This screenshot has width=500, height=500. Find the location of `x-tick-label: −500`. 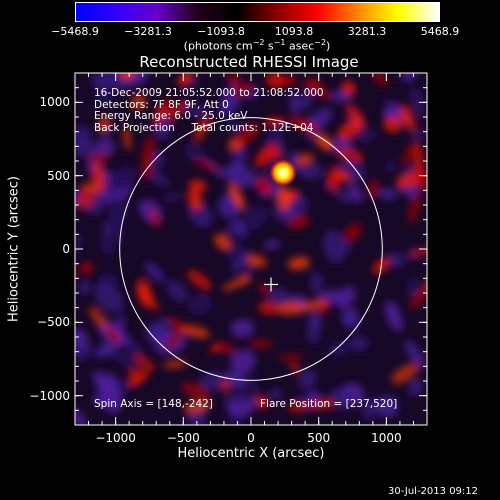

x-tick-label: −500 is located at coordinates (183, 438).